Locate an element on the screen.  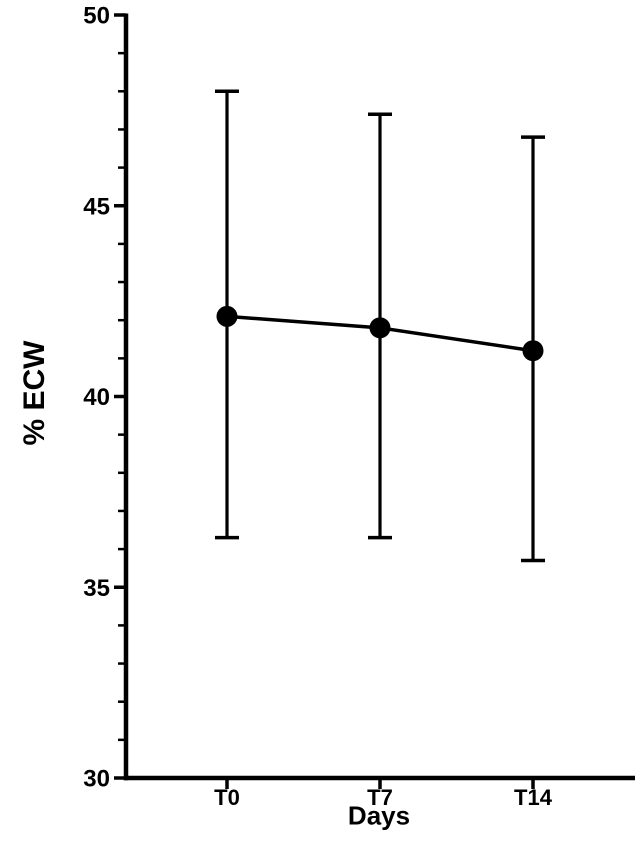
y-tick-label: 45 is located at coordinates (96, 206).